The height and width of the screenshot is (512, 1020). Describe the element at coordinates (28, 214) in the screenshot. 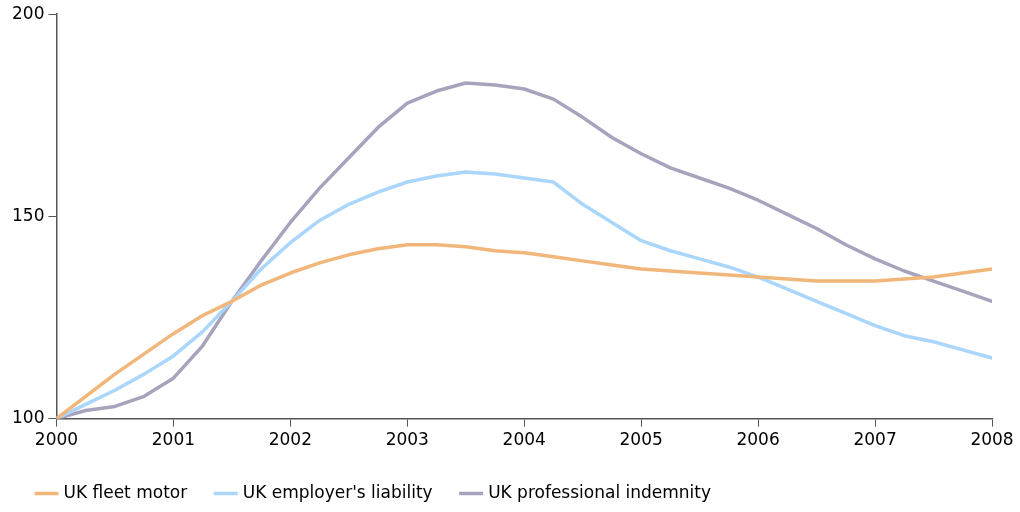

I see `y-tick-label: 150` at that location.